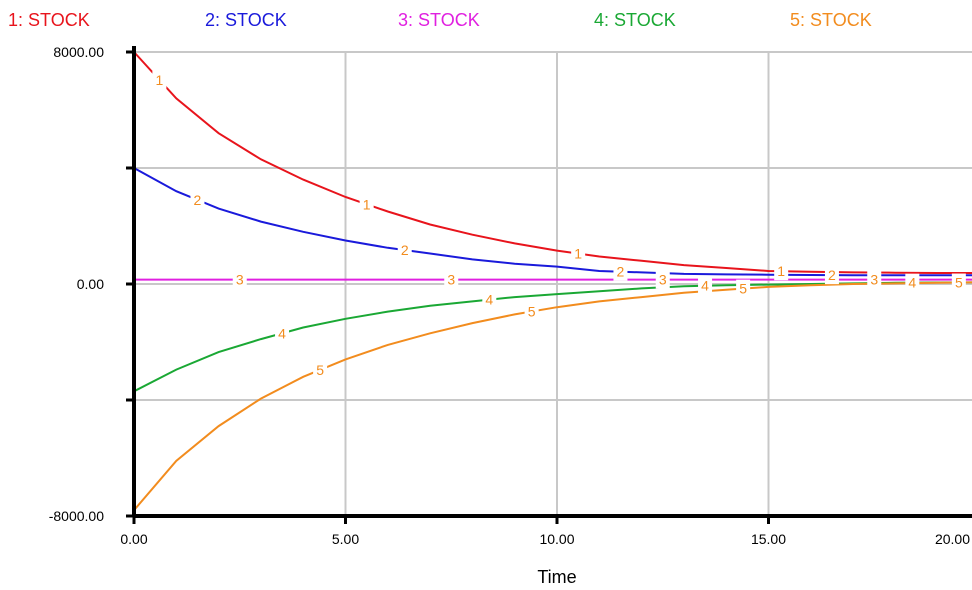  I want to click on x-tick-label: 15.00, so click(768, 539).